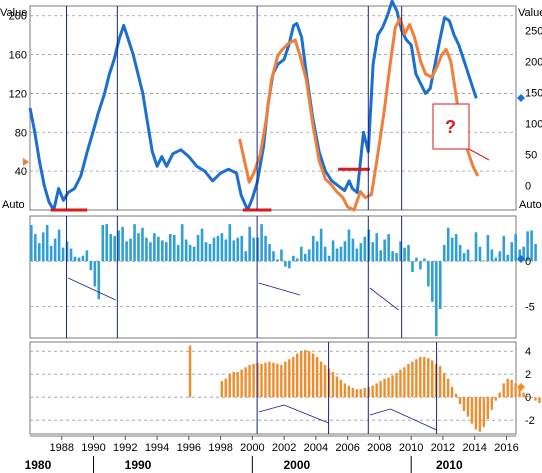 This screenshot has height=473, width=542. What do you see at coordinates (531, 155) in the screenshot?
I see `right-tick-50: 50` at bounding box center [531, 155].